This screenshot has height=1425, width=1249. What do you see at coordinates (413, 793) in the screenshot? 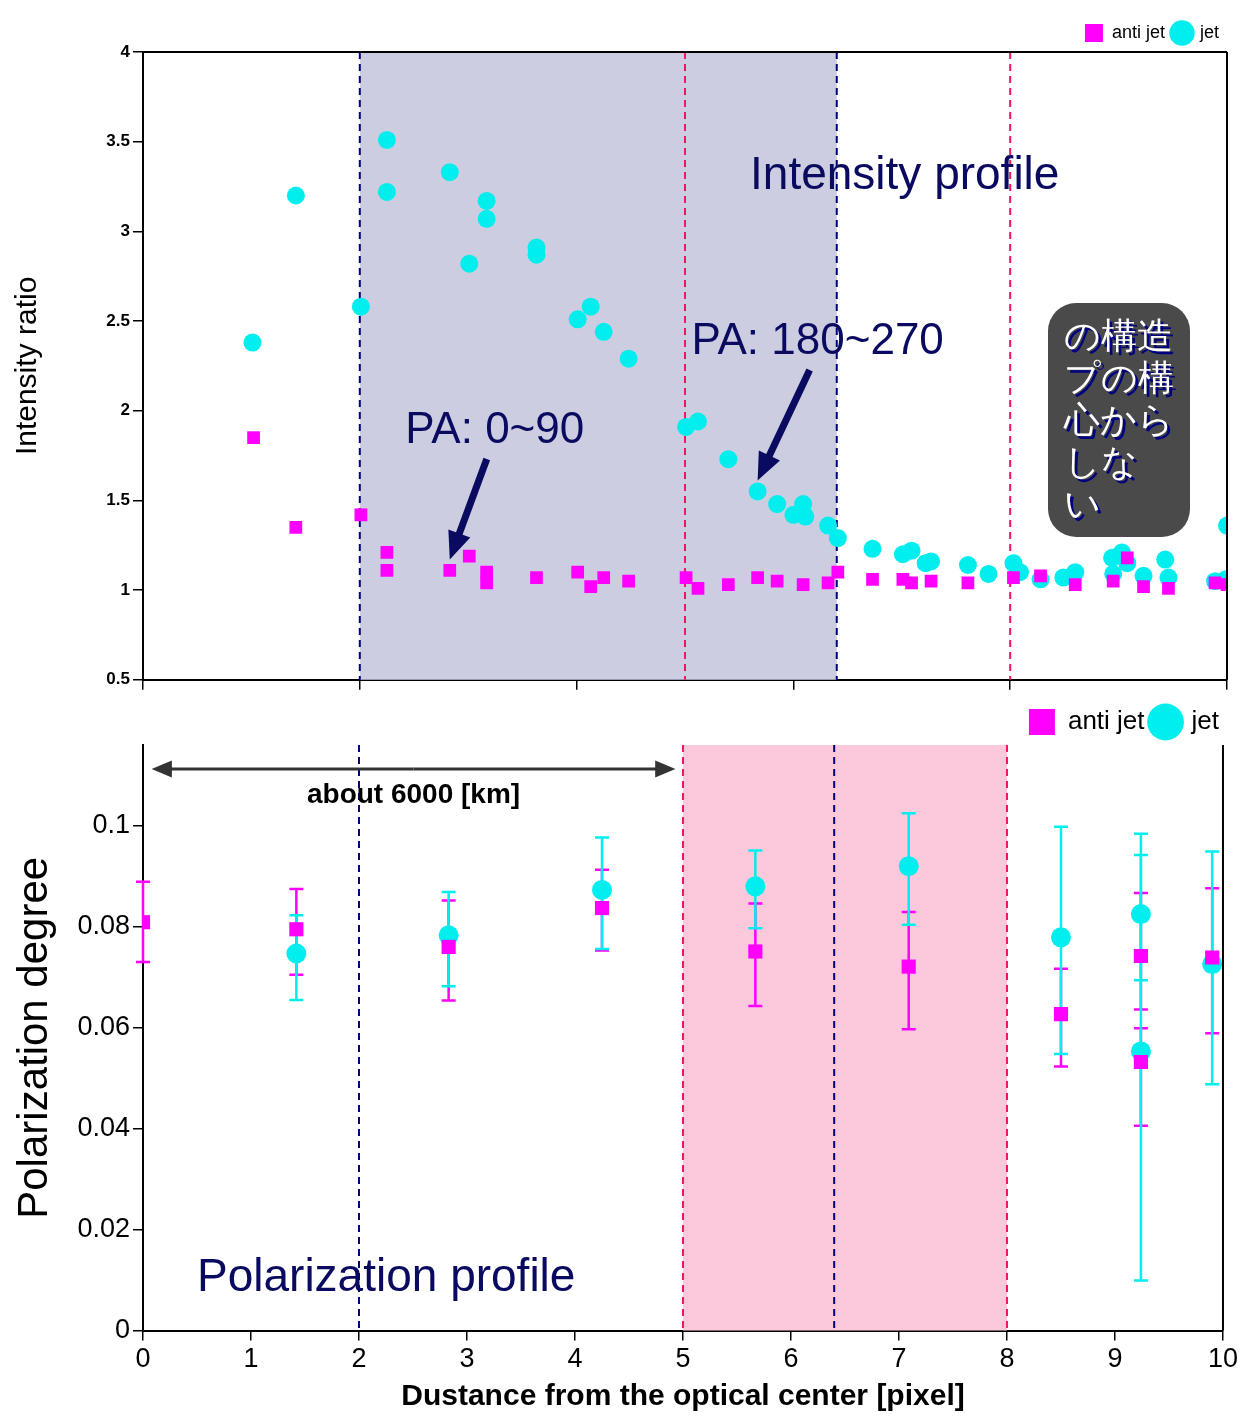
I see `annotation: about 6000 [km]` at bounding box center [413, 793].